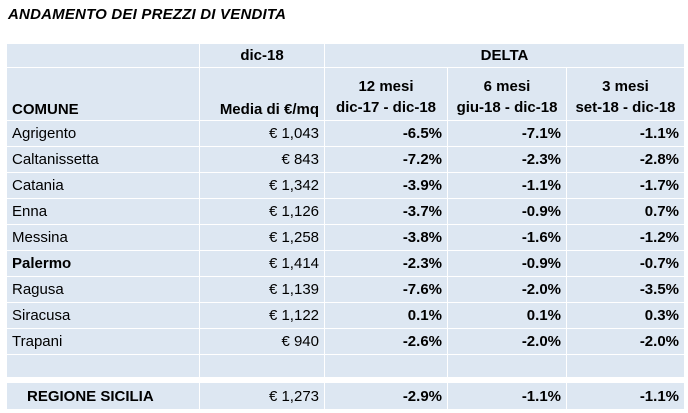 The image size is (688, 413). Describe the element at coordinates (262, 264) in the screenshot. I see `media-cell: € 1,414` at that location.